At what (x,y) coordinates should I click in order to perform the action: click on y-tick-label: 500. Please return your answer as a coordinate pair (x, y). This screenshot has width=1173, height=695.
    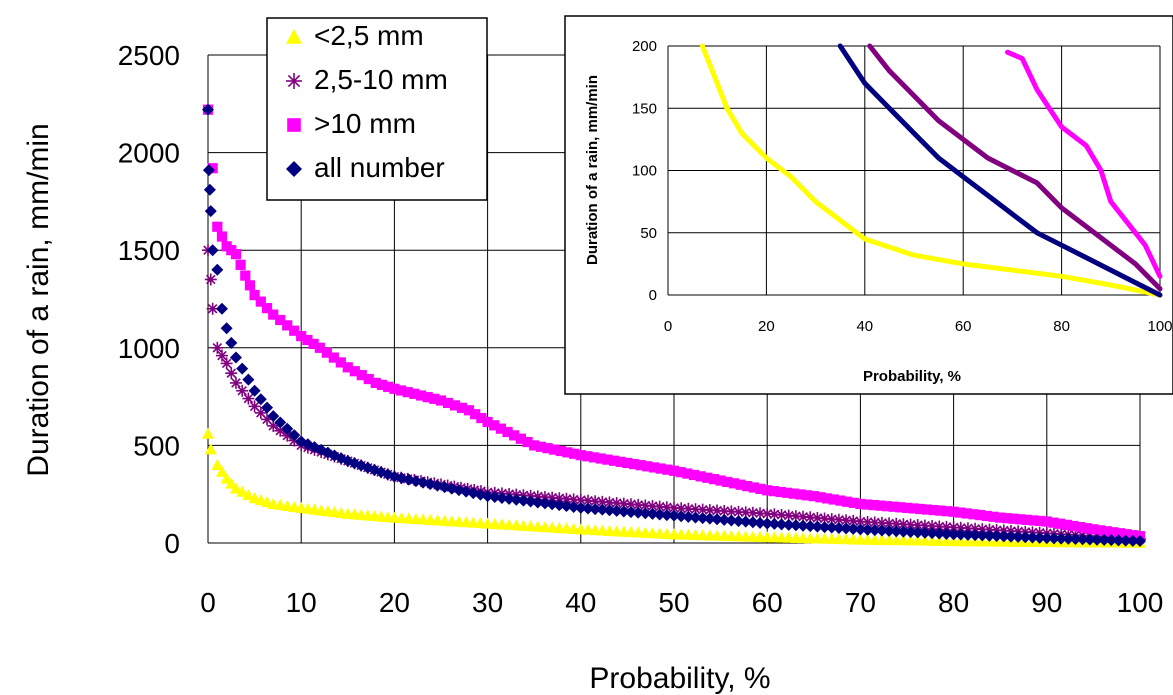
    Looking at the image, I should click on (156, 445).